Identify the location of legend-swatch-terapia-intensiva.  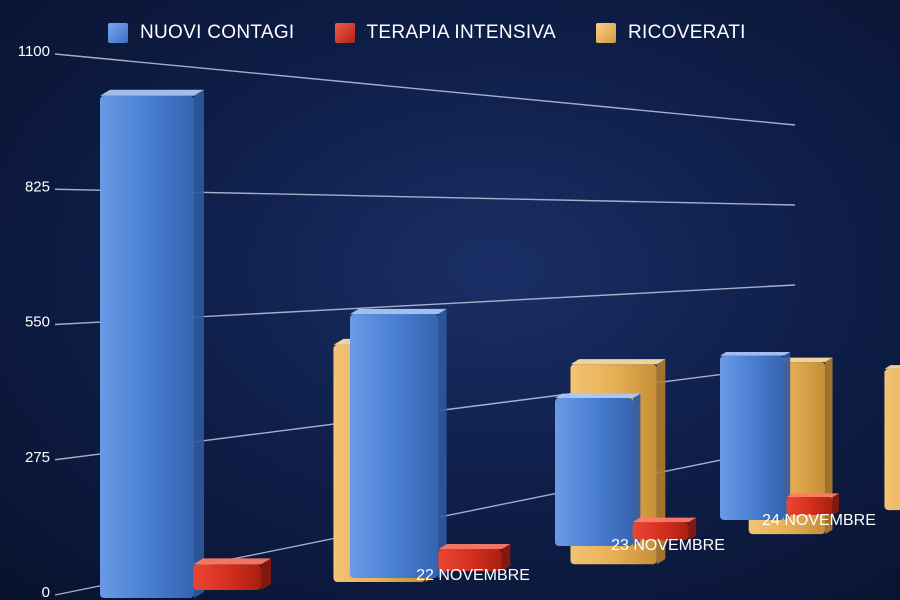
(344, 33).